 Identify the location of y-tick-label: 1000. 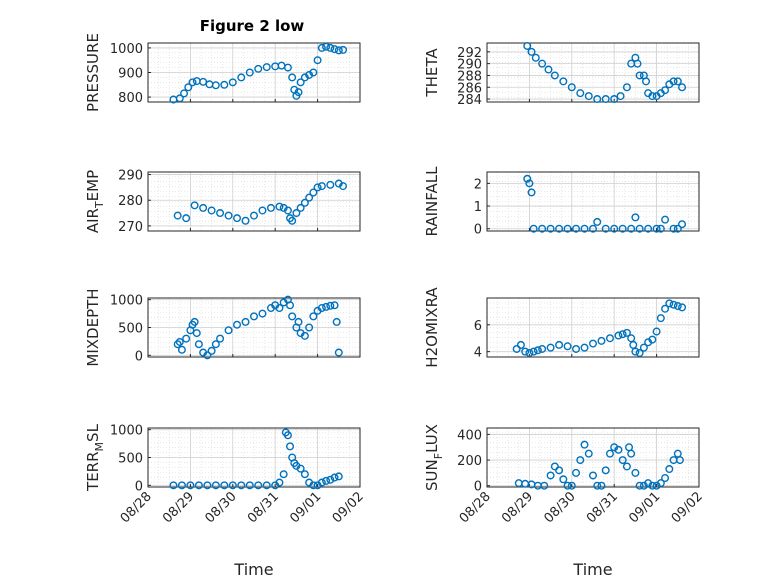
(126, 431).